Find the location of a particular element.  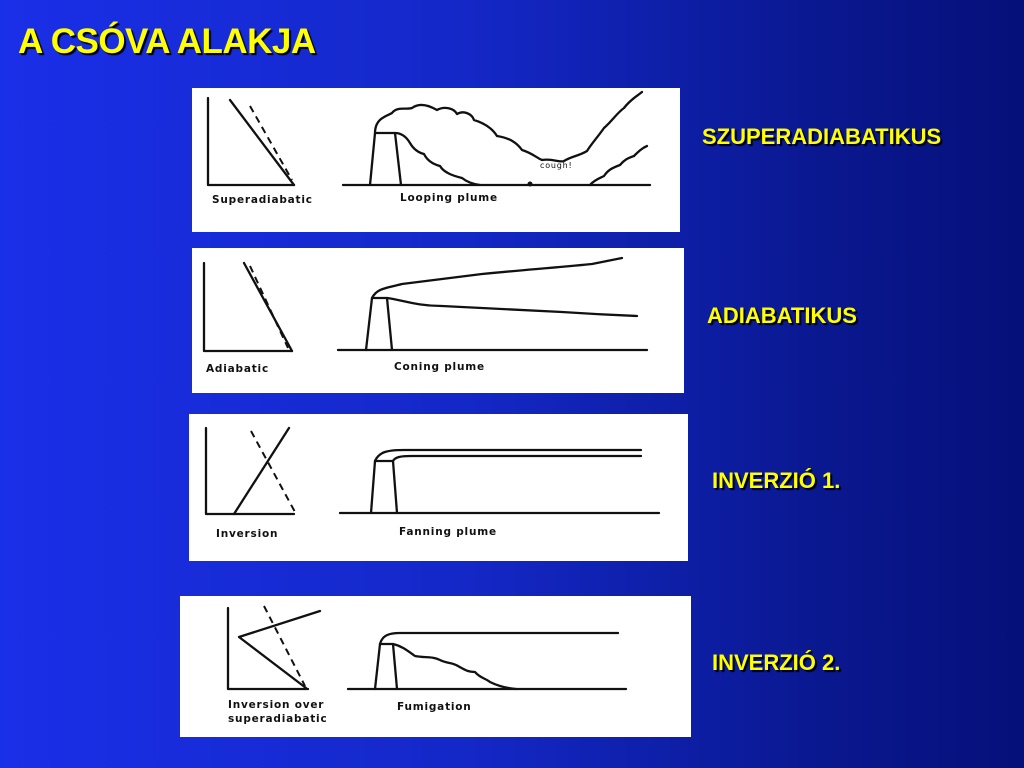

fanning-plume-diagram: Inversion Fanning plume is located at coordinates (438, 487).